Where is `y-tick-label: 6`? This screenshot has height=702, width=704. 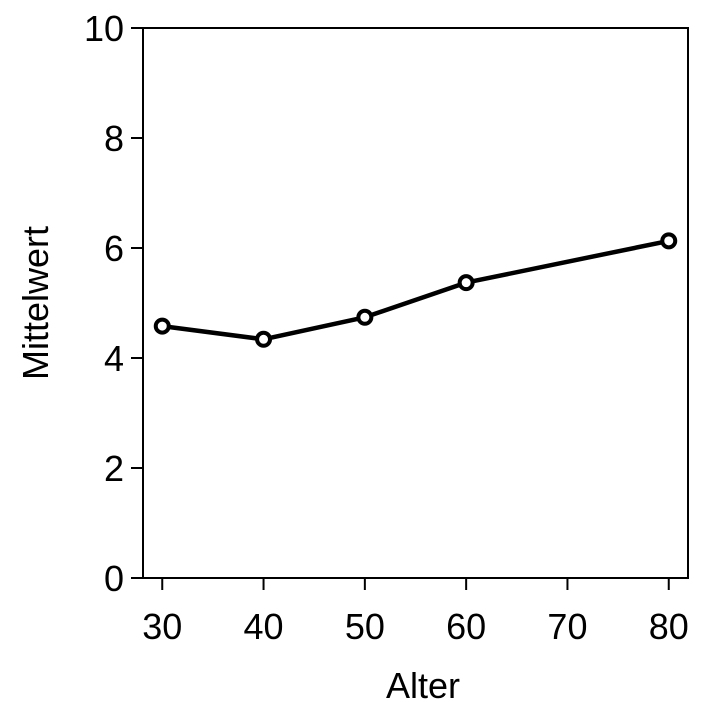
y-tick-label: 6 is located at coordinates (114, 248).